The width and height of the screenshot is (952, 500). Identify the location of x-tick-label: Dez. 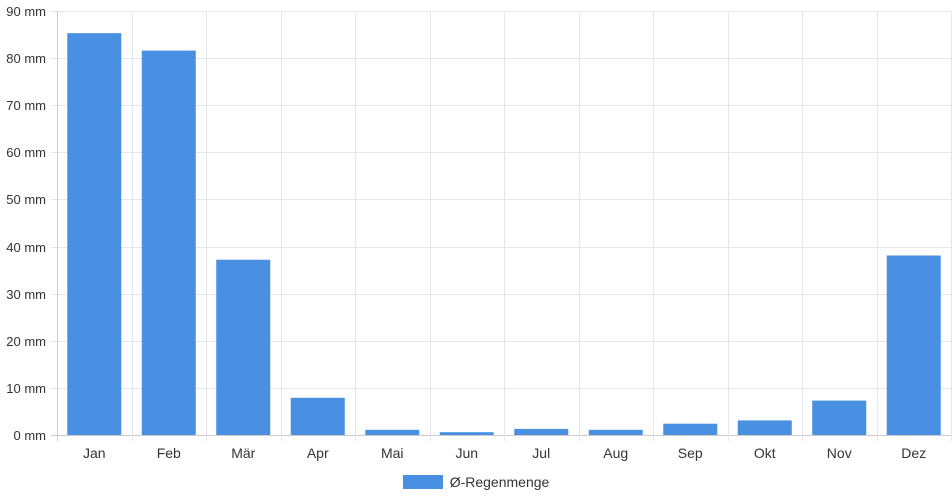
(913, 453).